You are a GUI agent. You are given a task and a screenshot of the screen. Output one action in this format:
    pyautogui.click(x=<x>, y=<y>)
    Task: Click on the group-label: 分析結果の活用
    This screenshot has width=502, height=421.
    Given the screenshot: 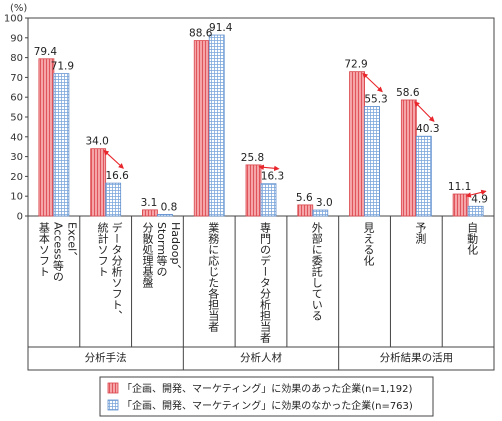 What is the action you would take?
    pyautogui.click(x=417, y=357)
    